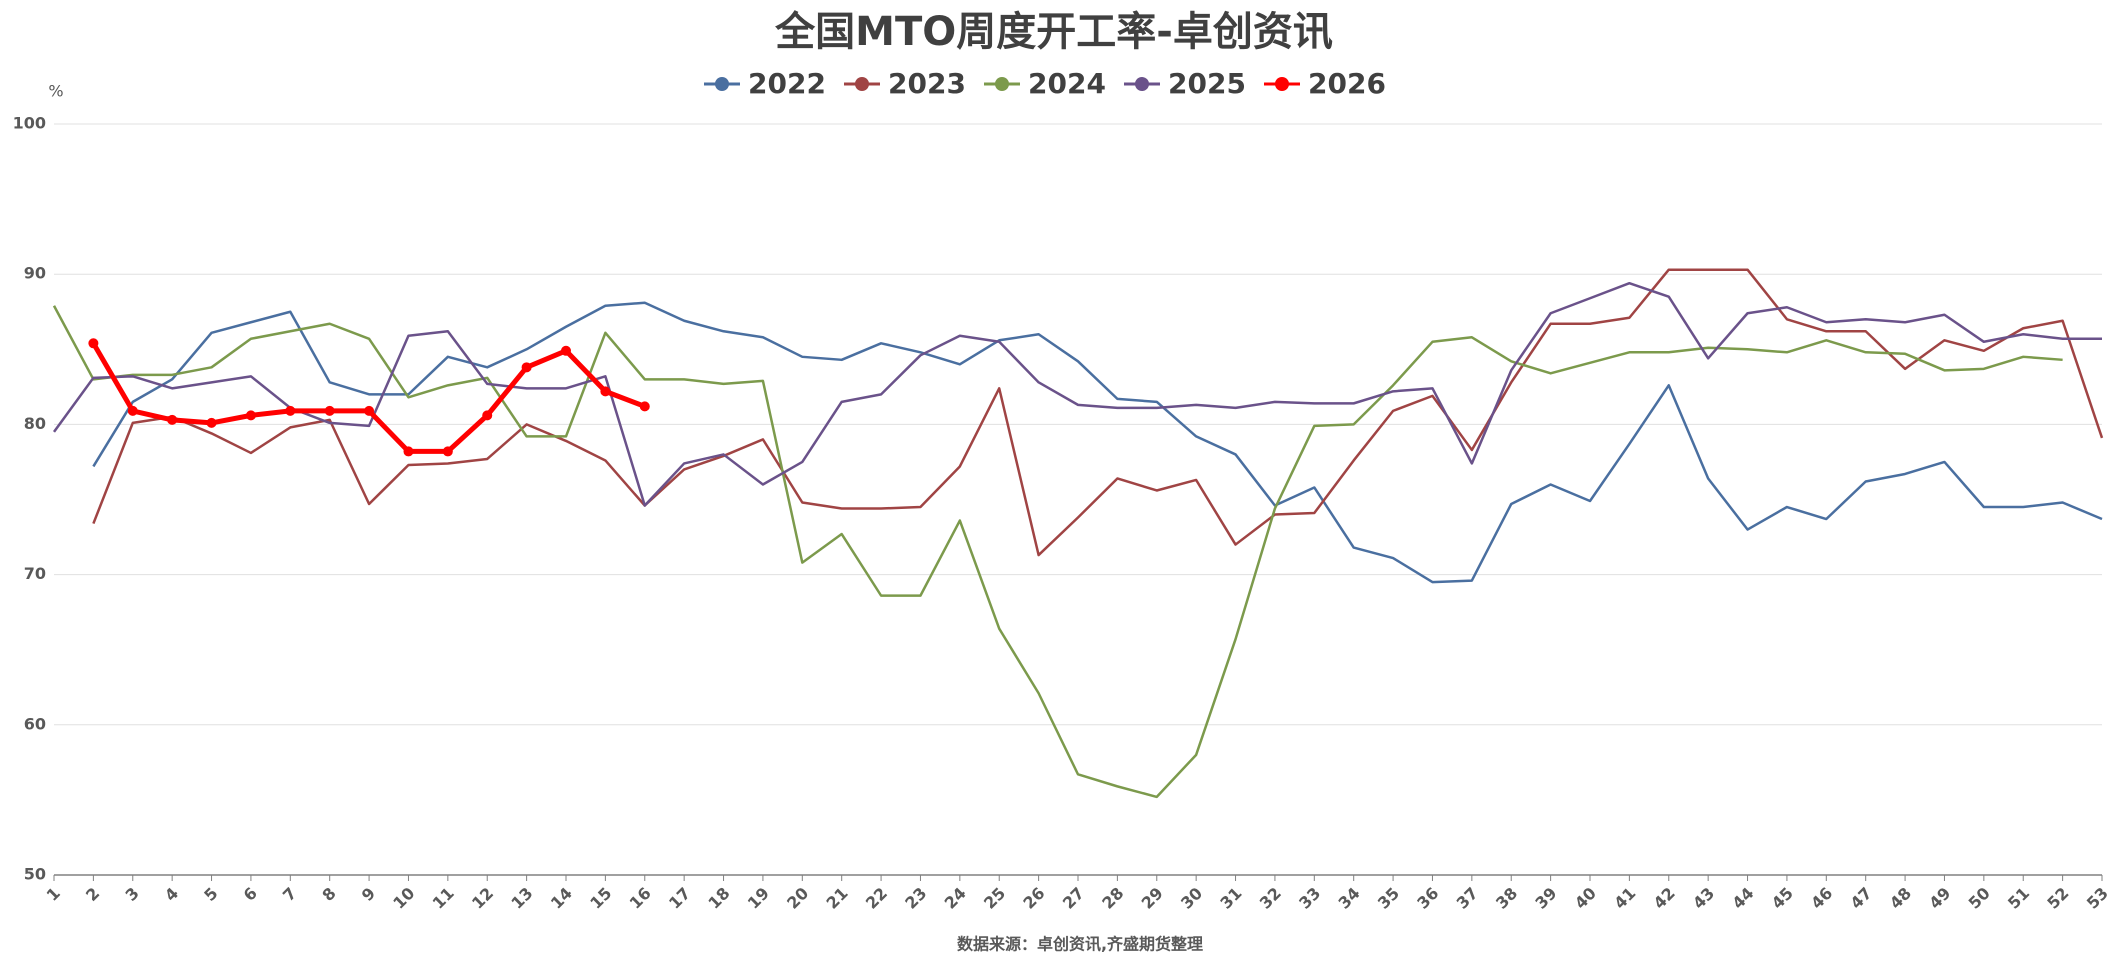 The image size is (2108, 955). Describe the element at coordinates (1624, 898) in the screenshot. I see `x-tick-label: 41` at that location.